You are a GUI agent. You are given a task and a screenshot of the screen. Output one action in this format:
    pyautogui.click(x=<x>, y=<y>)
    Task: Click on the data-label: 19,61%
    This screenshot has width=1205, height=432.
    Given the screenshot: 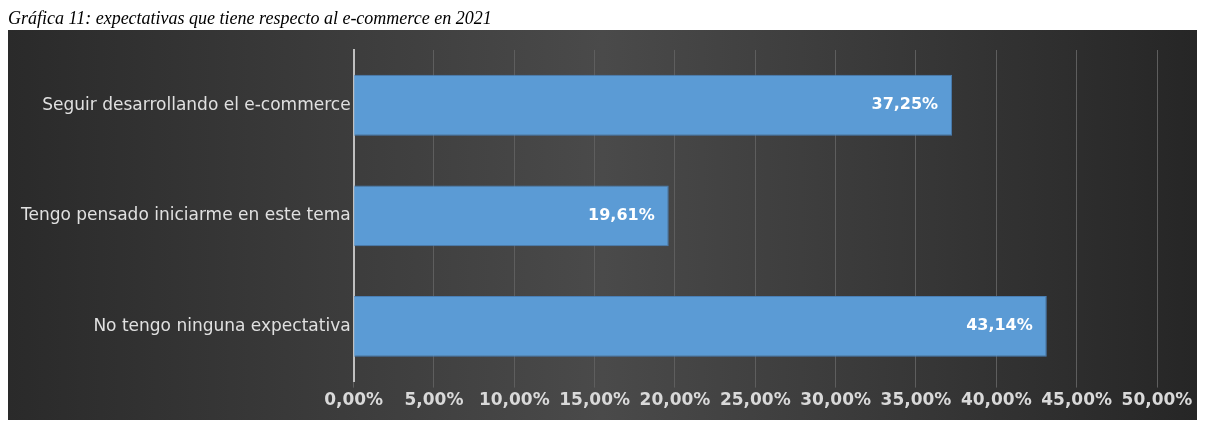 What is the action you would take?
    pyautogui.click(x=621, y=214)
    